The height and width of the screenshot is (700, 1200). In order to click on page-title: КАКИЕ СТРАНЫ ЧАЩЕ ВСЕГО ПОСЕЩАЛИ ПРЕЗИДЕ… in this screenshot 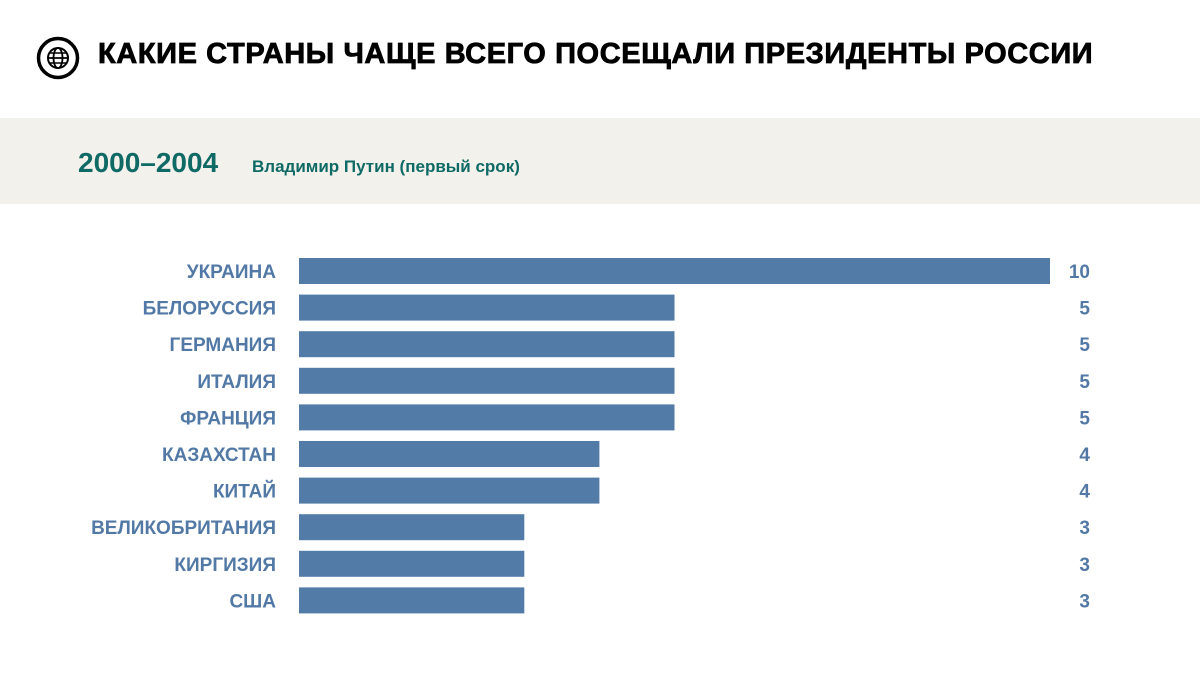, I will do `click(596, 54)`.